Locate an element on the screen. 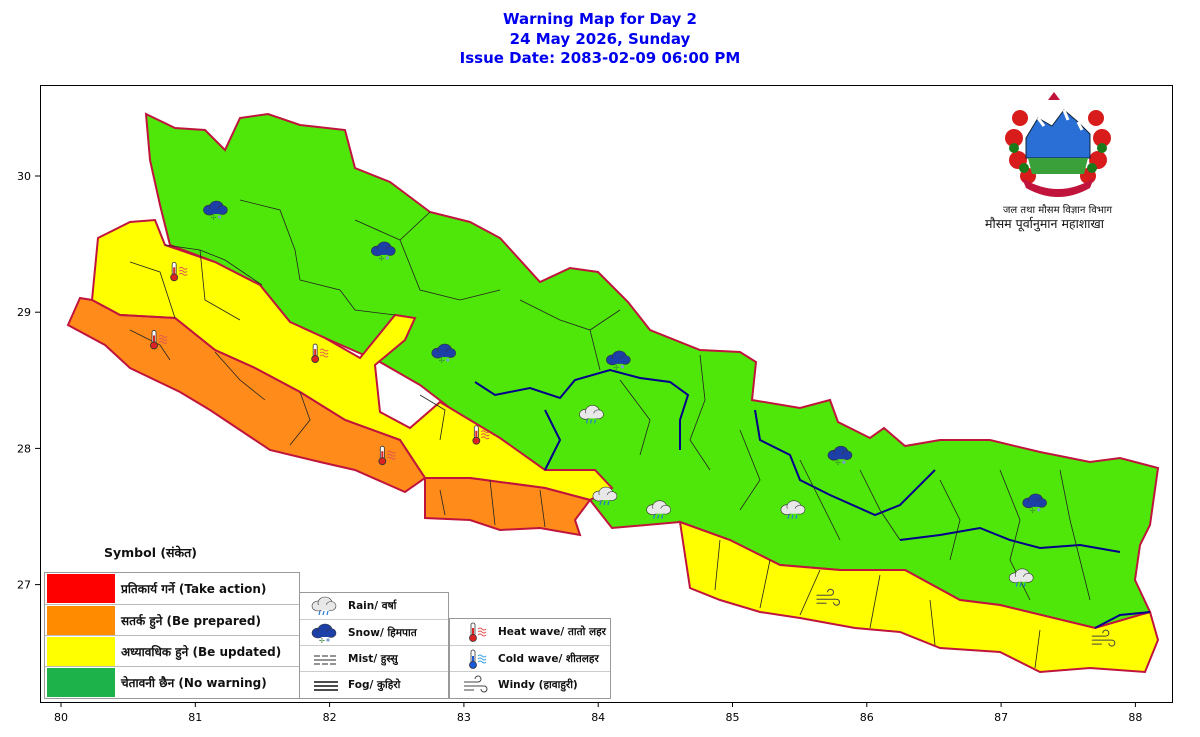 The image size is (1200, 737). title-line-1: Warning Map for Day 2 is located at coordinates (600, 19).